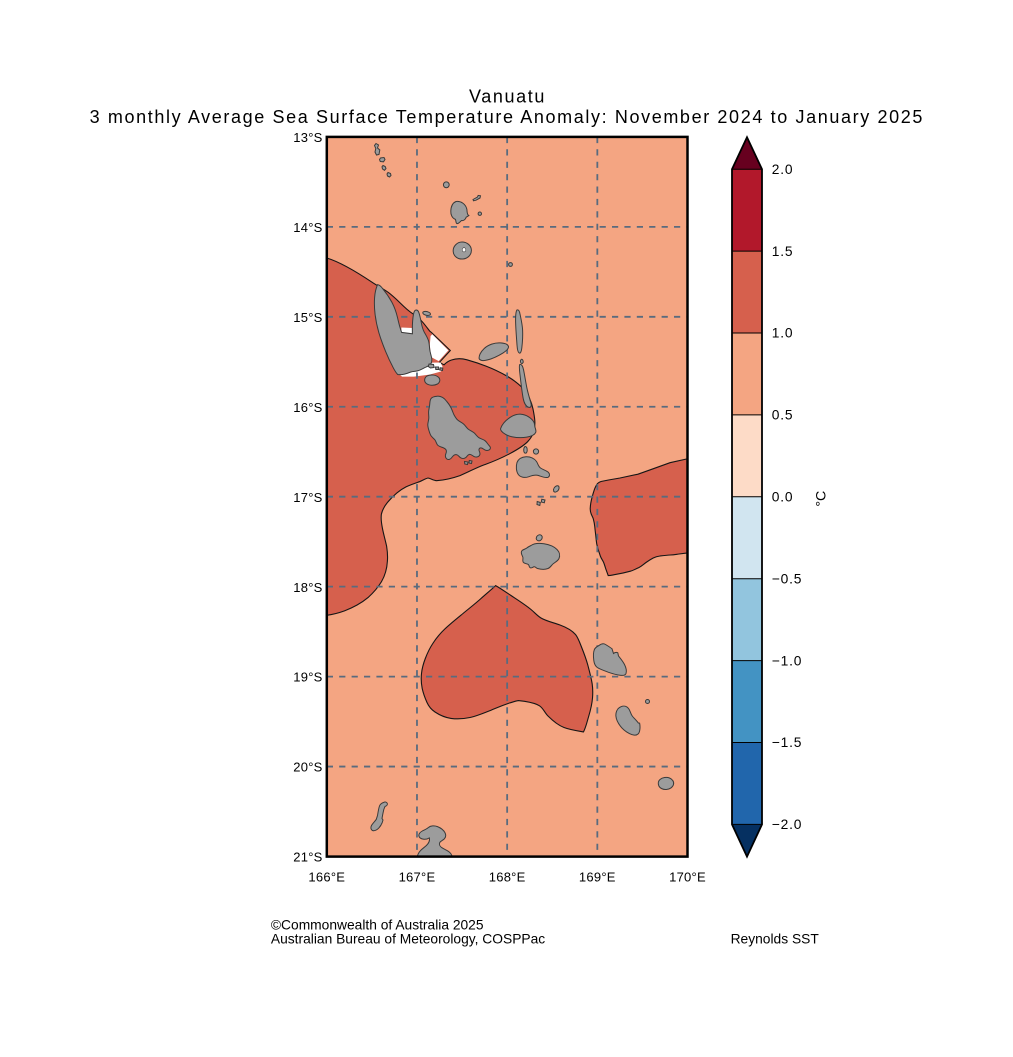  Describe the element at coordinates (783, 497) in the screenshot. I see `svg-text: 0.0` at that location.